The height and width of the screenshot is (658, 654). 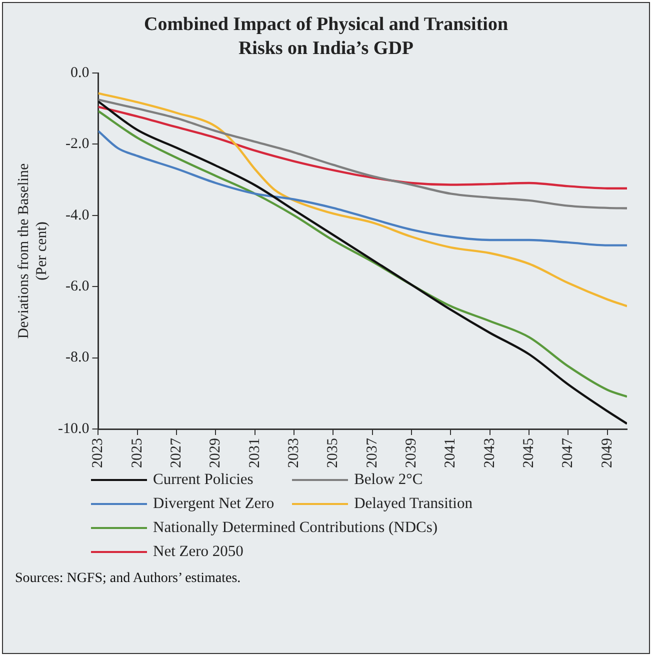 I want to click on legend-label: Delayed Transition, so click(x=412, y=504).